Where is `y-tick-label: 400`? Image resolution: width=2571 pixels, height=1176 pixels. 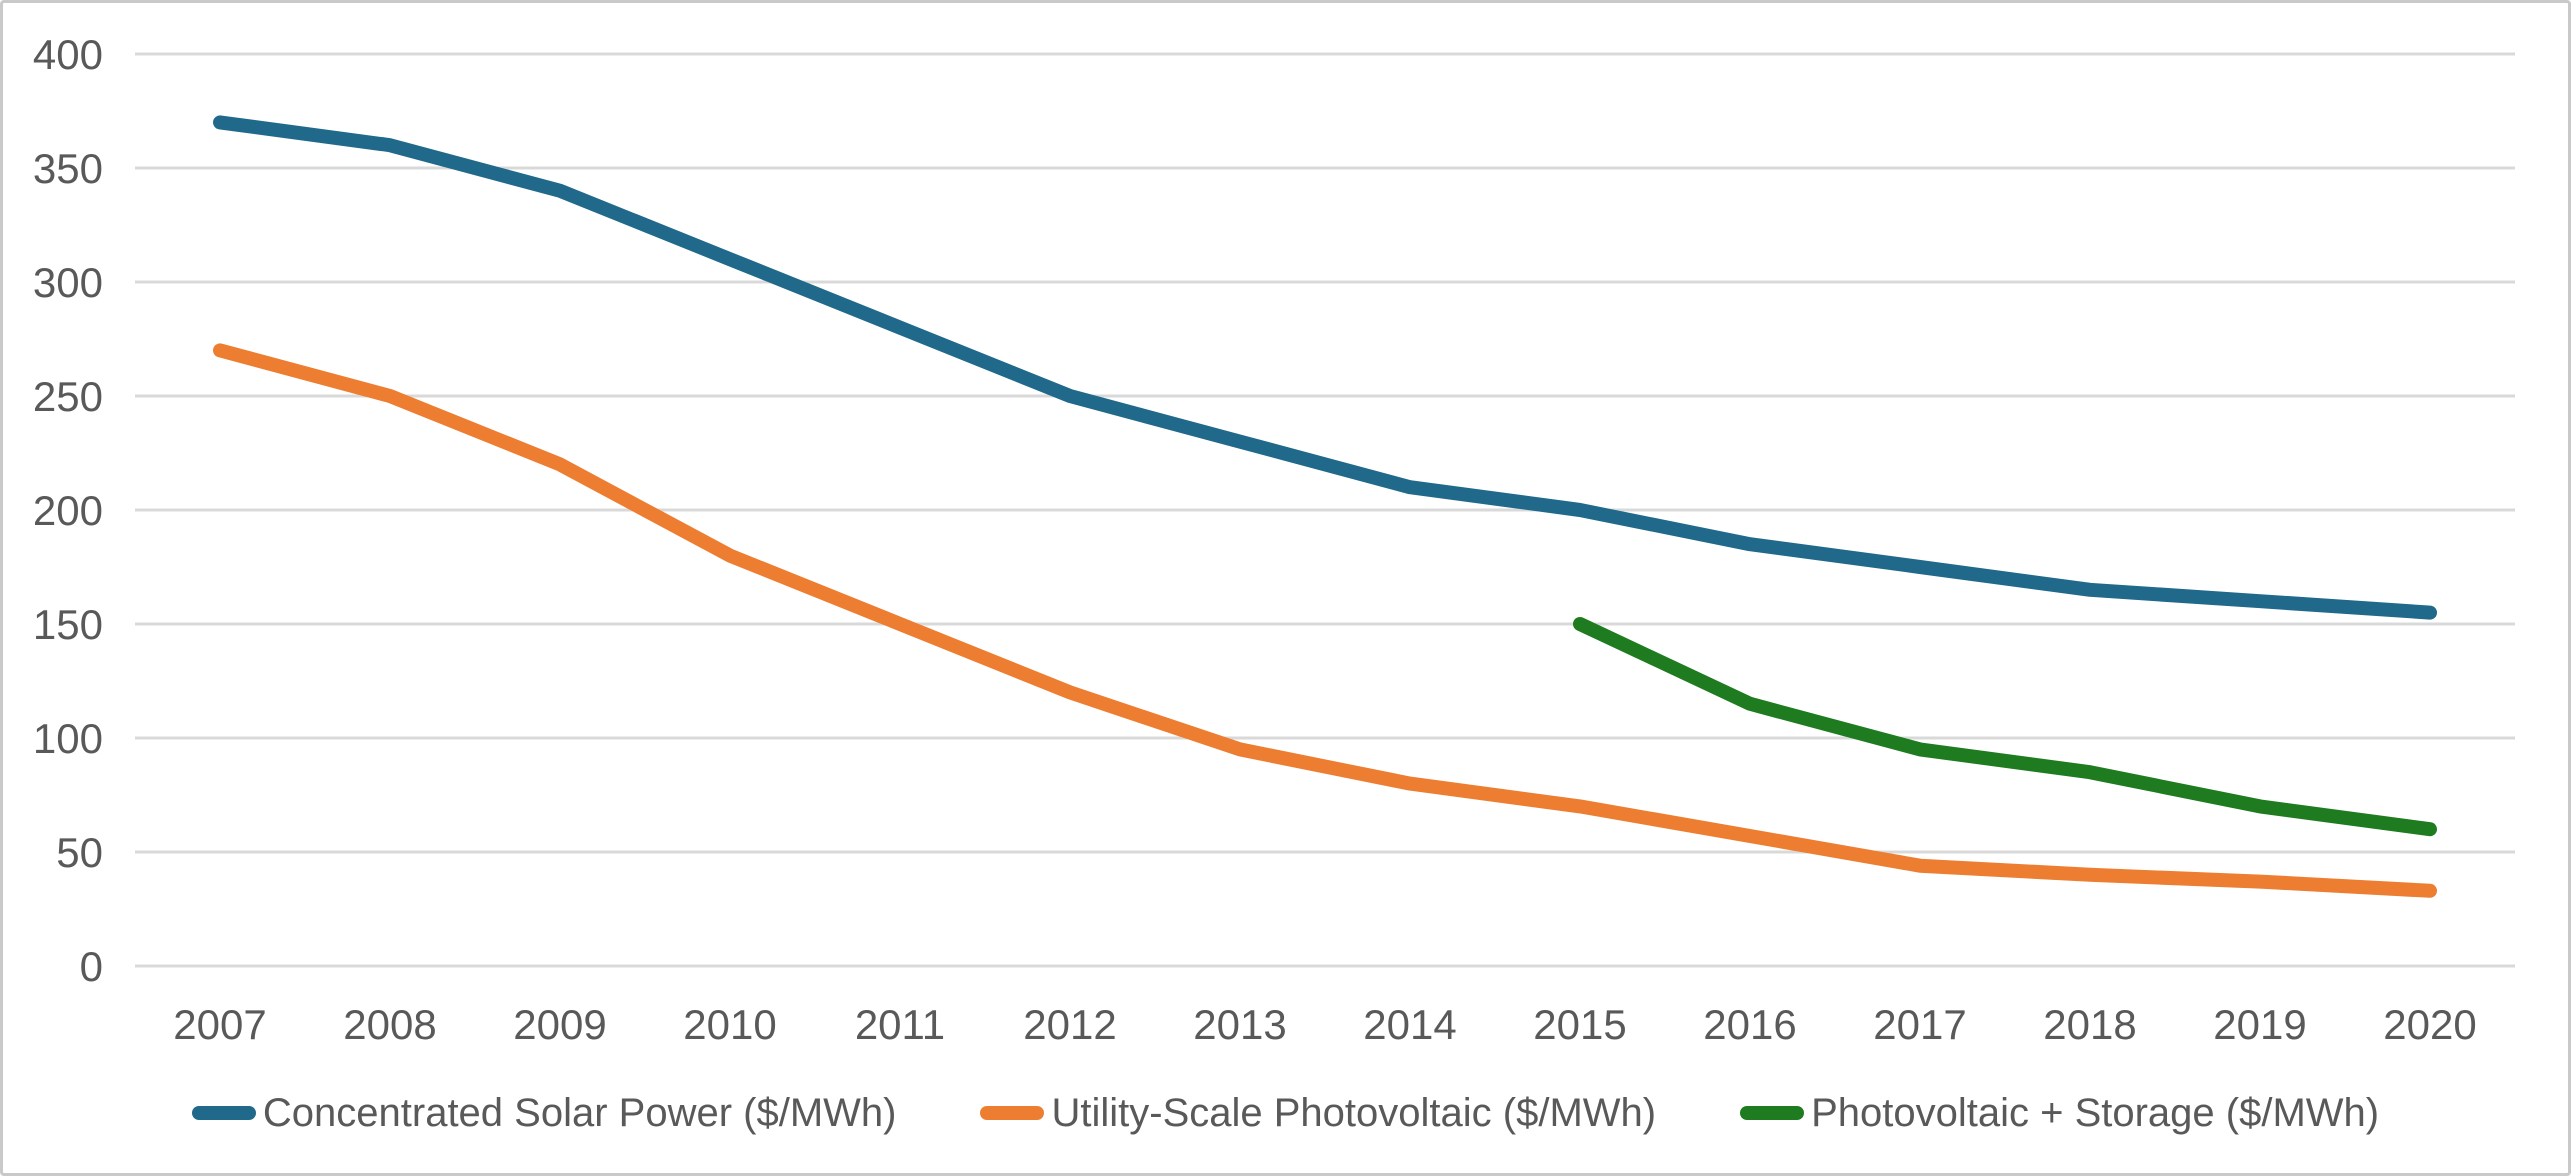
y-tick-label: 400 is located at coordinates (68, 54).